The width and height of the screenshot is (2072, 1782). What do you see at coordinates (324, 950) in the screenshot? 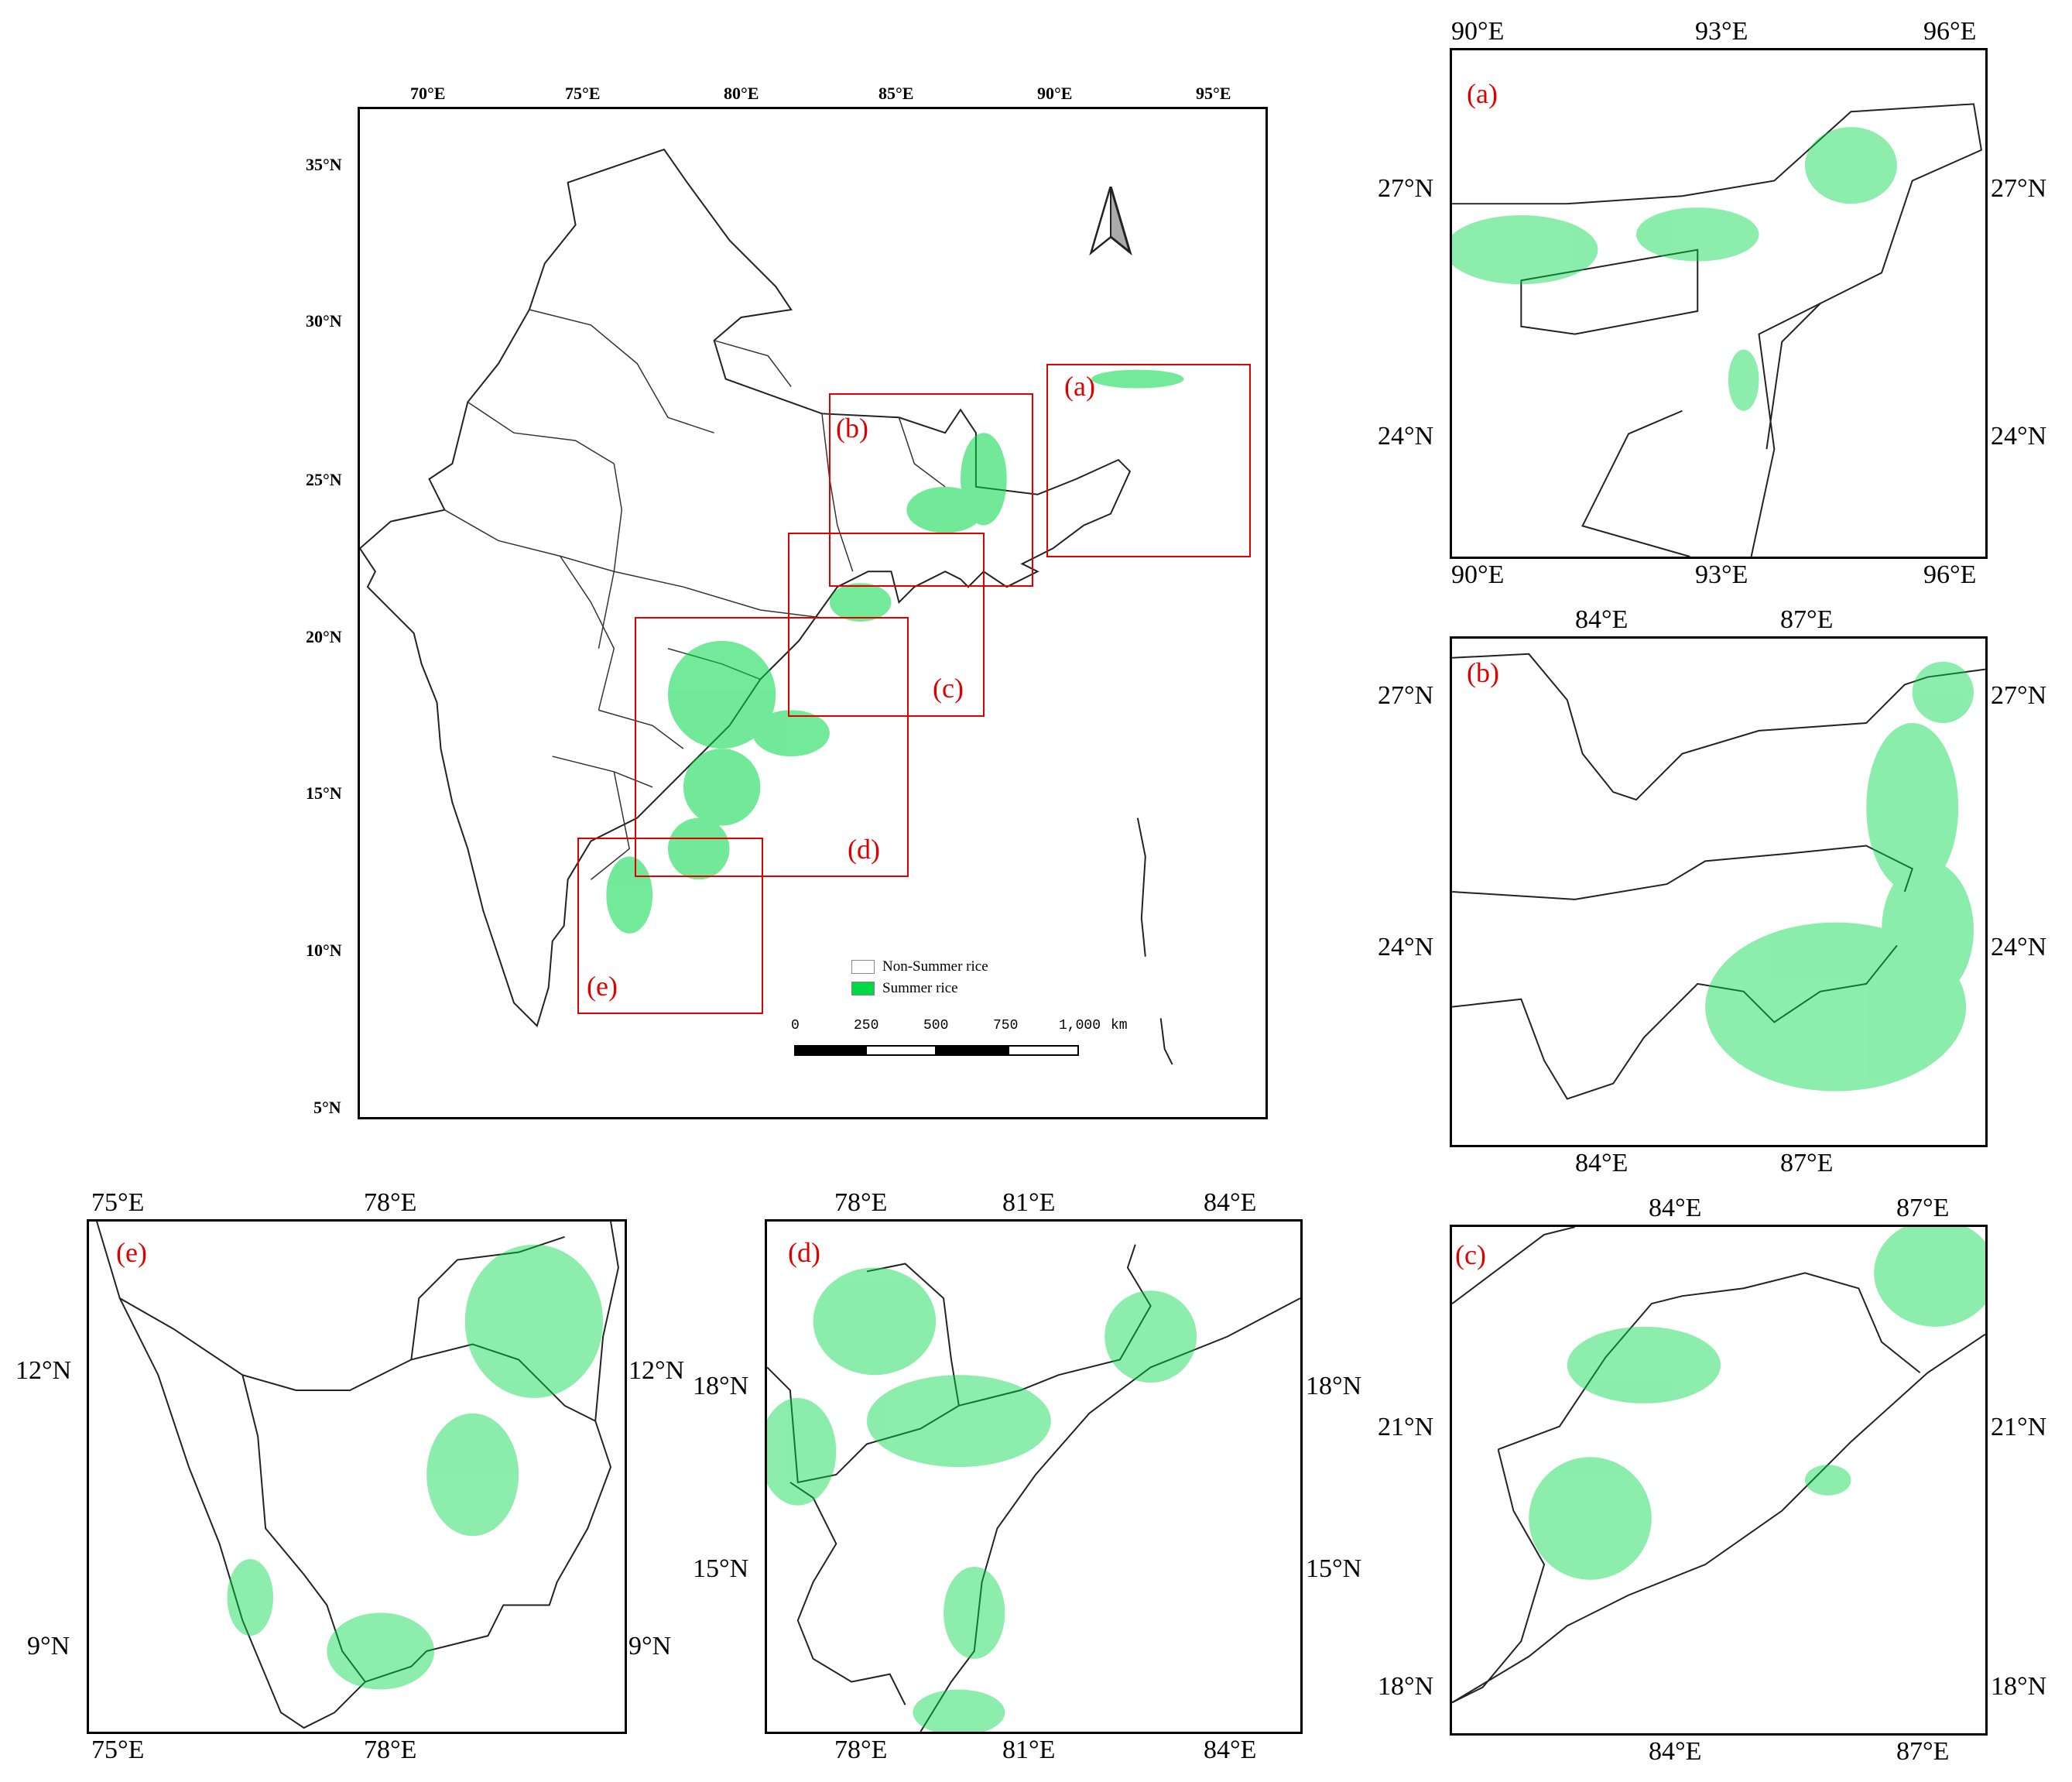
I see `main-lat-label: 10°N` at bounding box center [324, 950].